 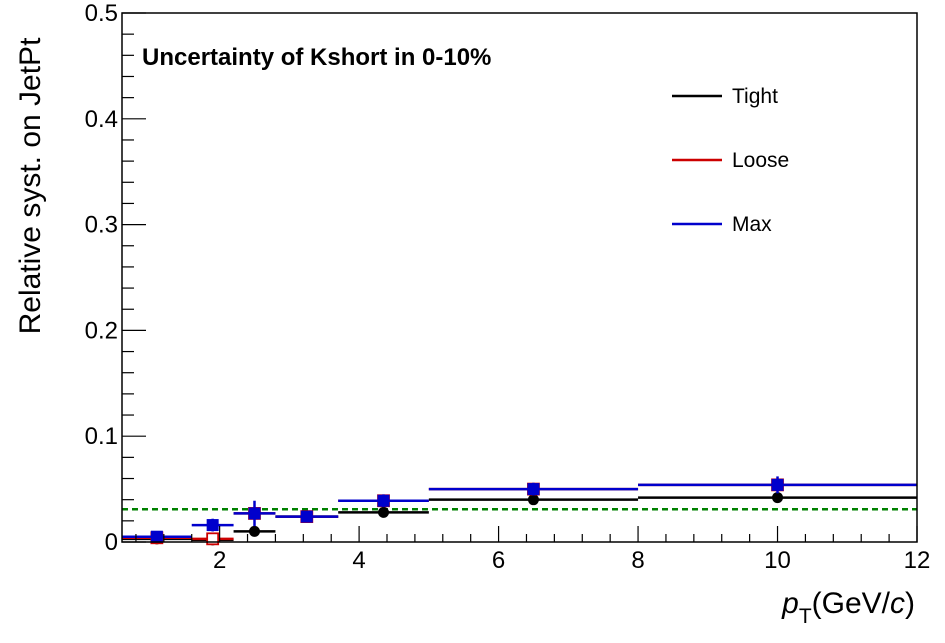 What do you see at coordinates (101, 13) in the screenshot?
I see `y-tick-label: 0.5` at bounding box center [101, 13].